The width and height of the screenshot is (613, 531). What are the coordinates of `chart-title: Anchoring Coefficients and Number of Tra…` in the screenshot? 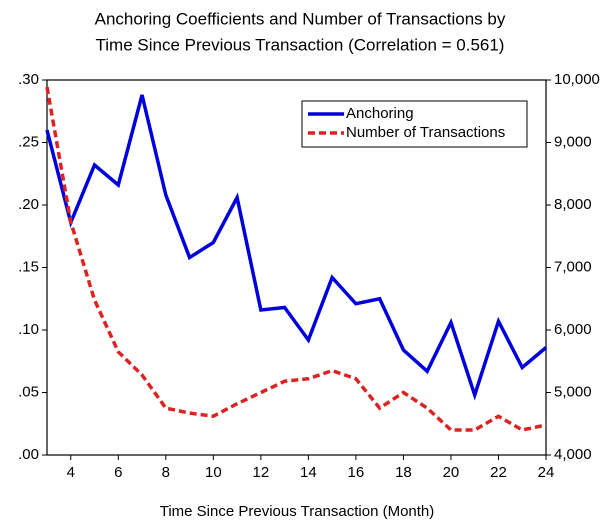 It's located at (300, 18).